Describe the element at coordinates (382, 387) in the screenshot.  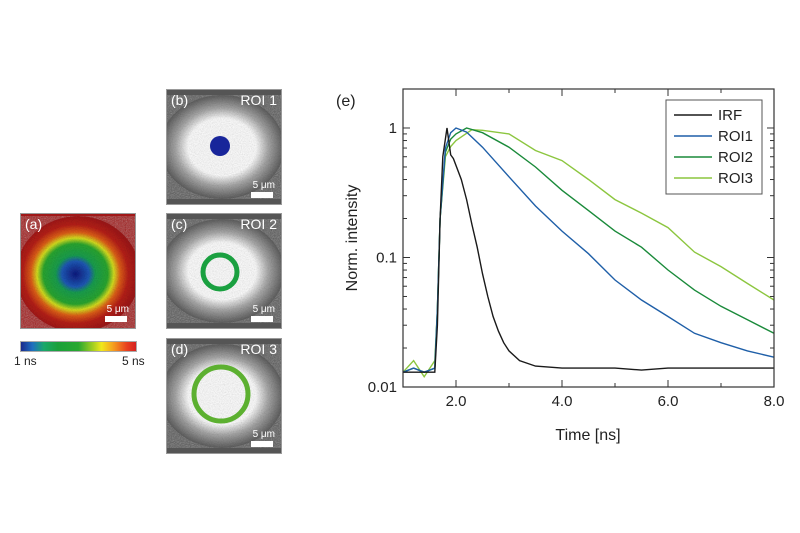
I see `y-tick-label: 0.01` at that location.